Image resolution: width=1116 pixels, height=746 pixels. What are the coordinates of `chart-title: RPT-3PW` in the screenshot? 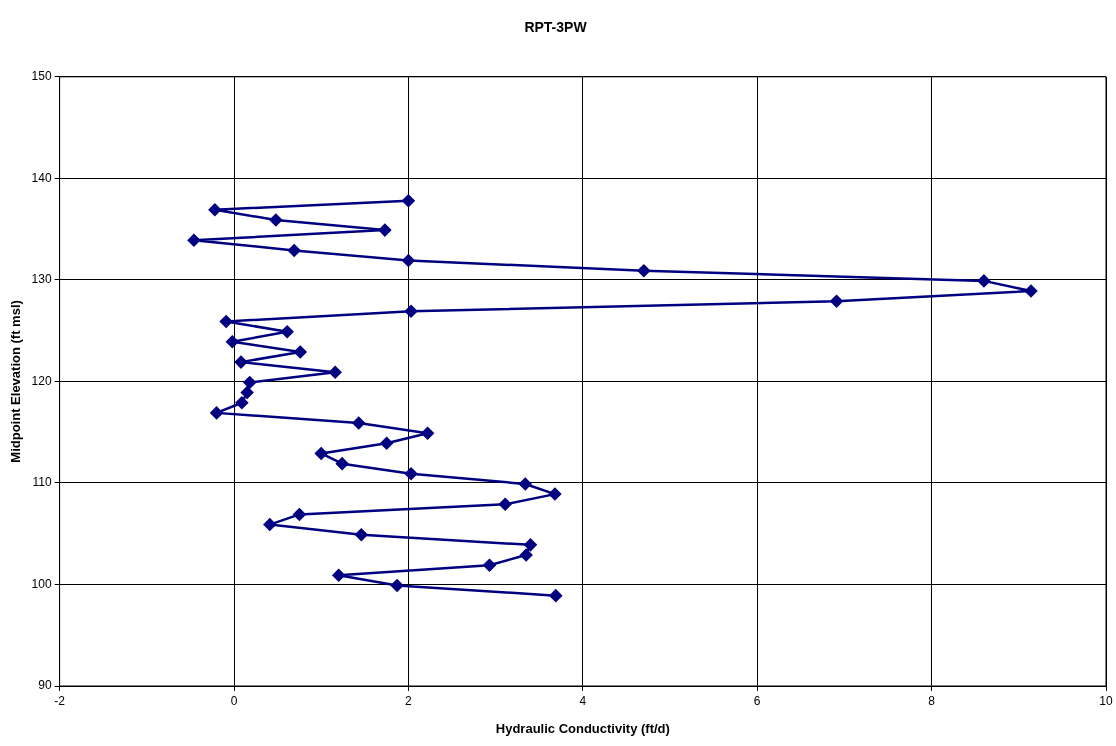 It's located at (556, 27).